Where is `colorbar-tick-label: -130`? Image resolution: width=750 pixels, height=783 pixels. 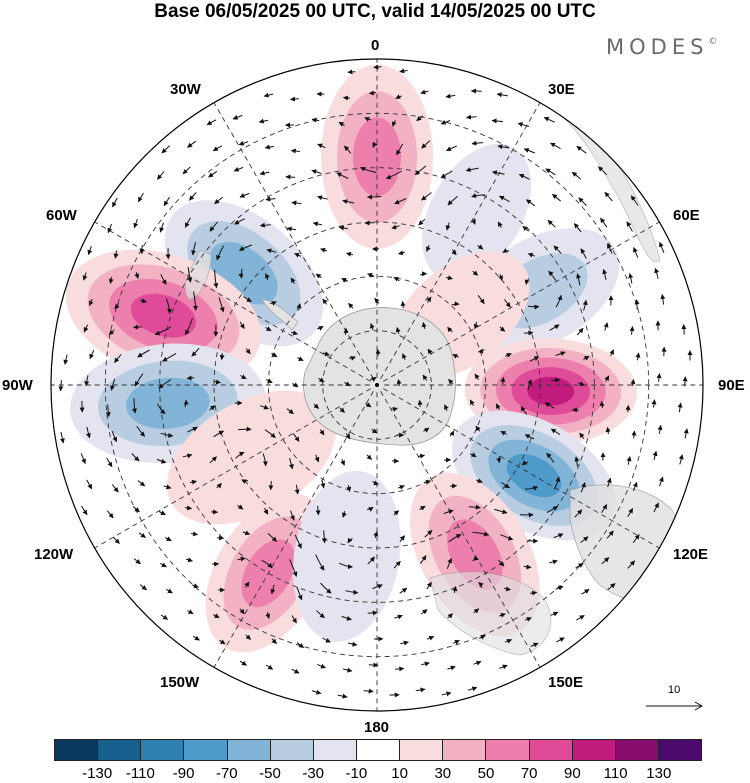
colorbar-tick-label: -130 is located at coordinates (97, 773).